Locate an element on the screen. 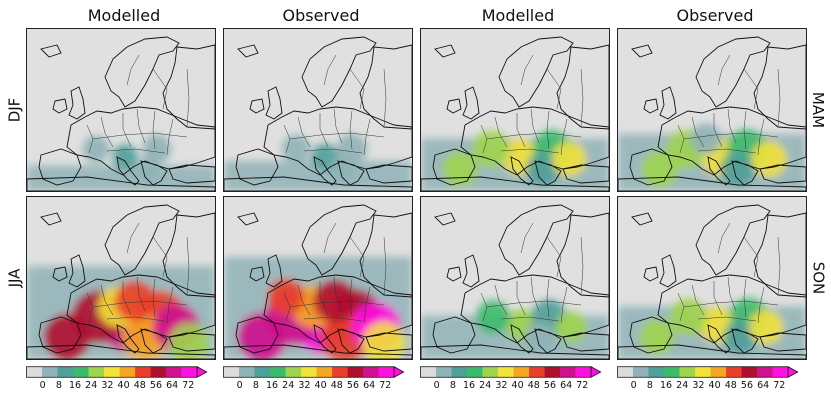 This screenshot has height=402, width=831. row-label-djf-text: DJF is located at coordinates (14, 110).